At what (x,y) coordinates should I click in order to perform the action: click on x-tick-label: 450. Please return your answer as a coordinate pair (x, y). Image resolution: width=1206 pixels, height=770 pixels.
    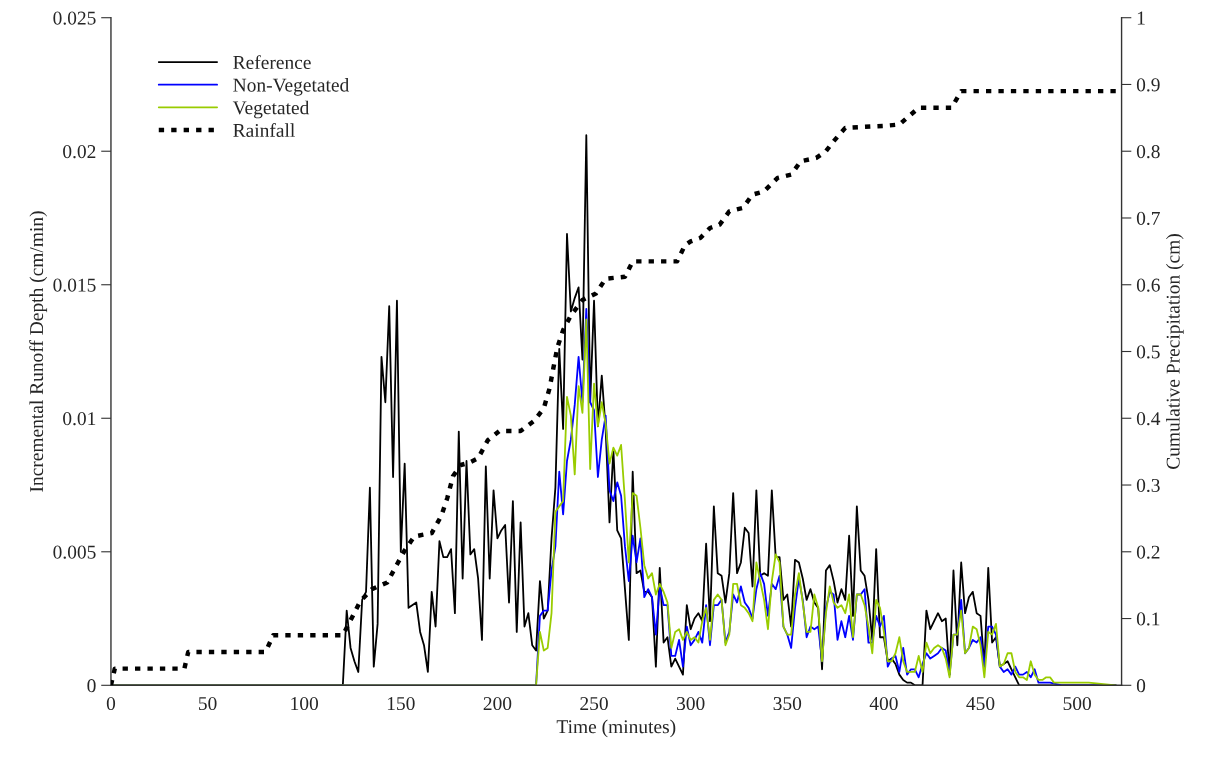
    Looking at the image, I should click on (980, 703).